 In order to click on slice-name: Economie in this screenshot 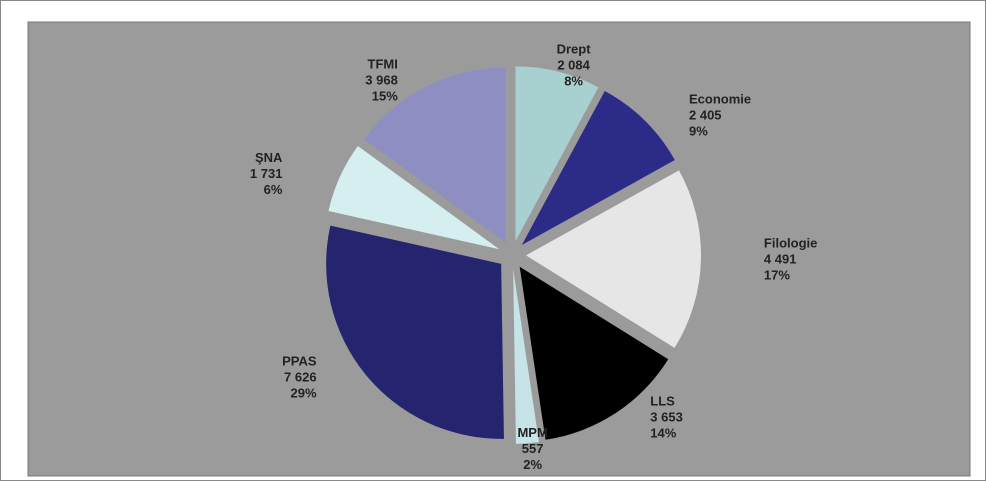, I will do `click(720, 99)`.